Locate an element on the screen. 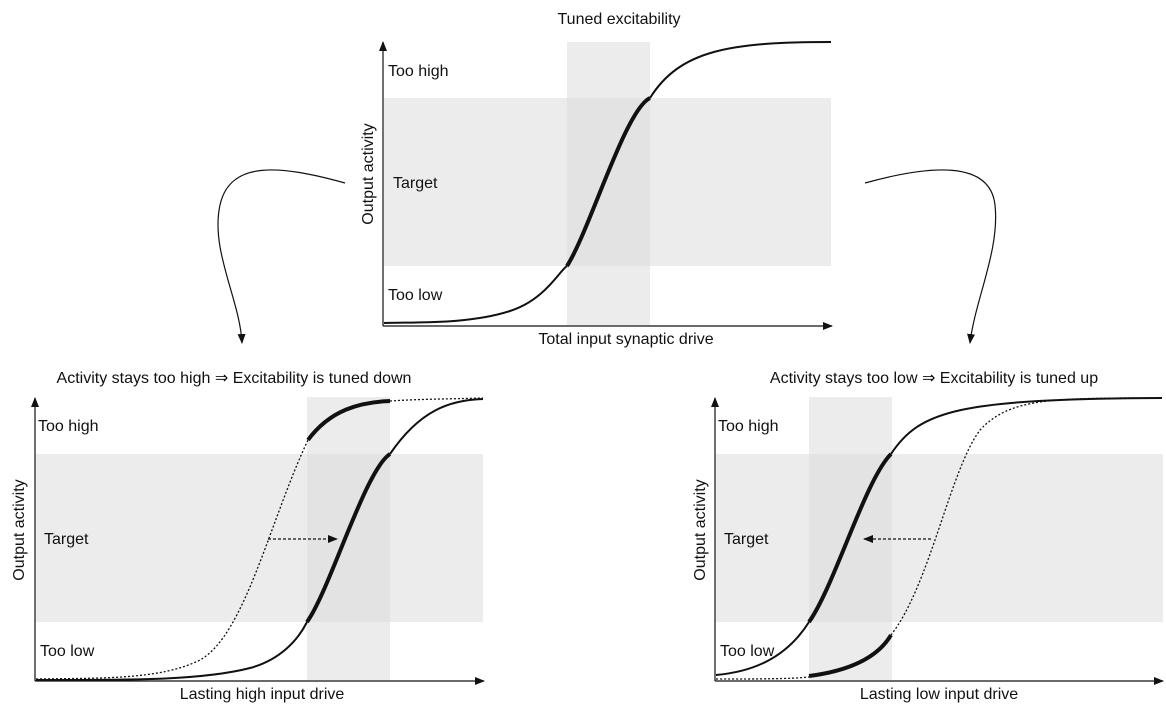  top-curve-high is located at coordinates (740, 70).